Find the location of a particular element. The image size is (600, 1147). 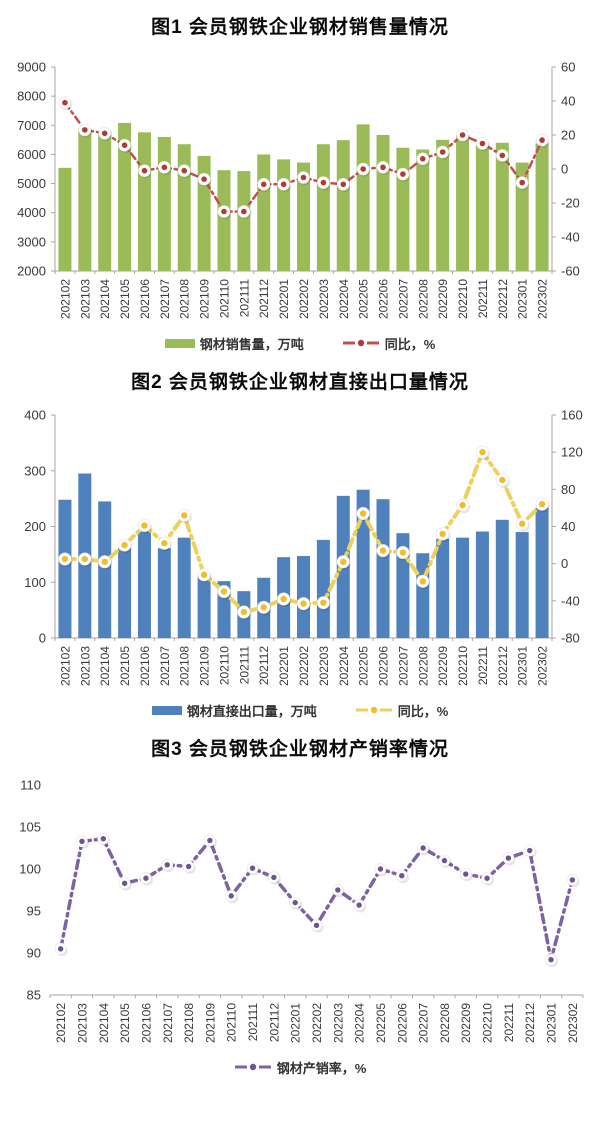

svg-text: 7000 is located at coordinates (31, 125).